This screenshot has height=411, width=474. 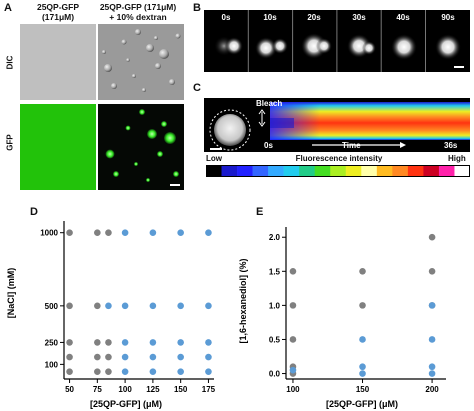 What do you see at coordinates (8, 8) in the screenshot?
I see `panel-a-label: A` at bounding box center [8, 8].